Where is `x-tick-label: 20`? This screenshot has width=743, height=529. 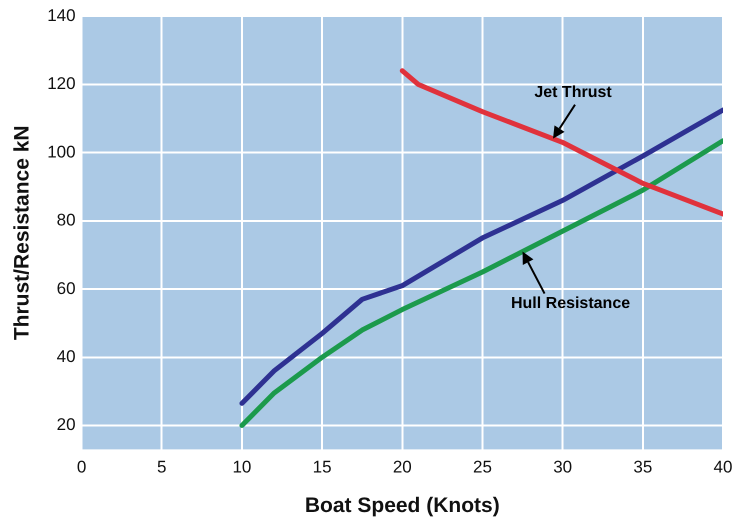 x-tick-label: 20 is located at coordinates (402, 466).